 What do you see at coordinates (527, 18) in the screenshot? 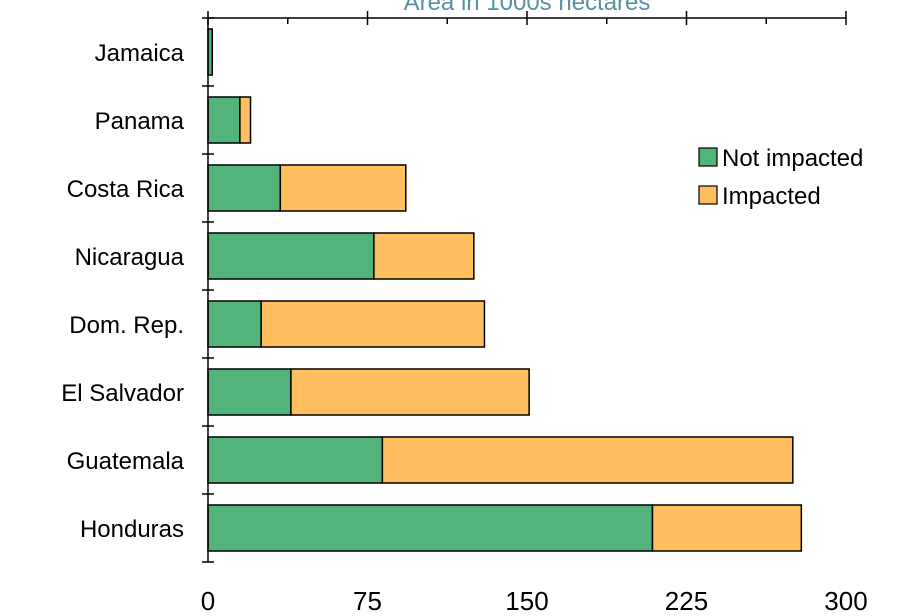
I see `x-axis-ticks` at bounding box center [527, 18].